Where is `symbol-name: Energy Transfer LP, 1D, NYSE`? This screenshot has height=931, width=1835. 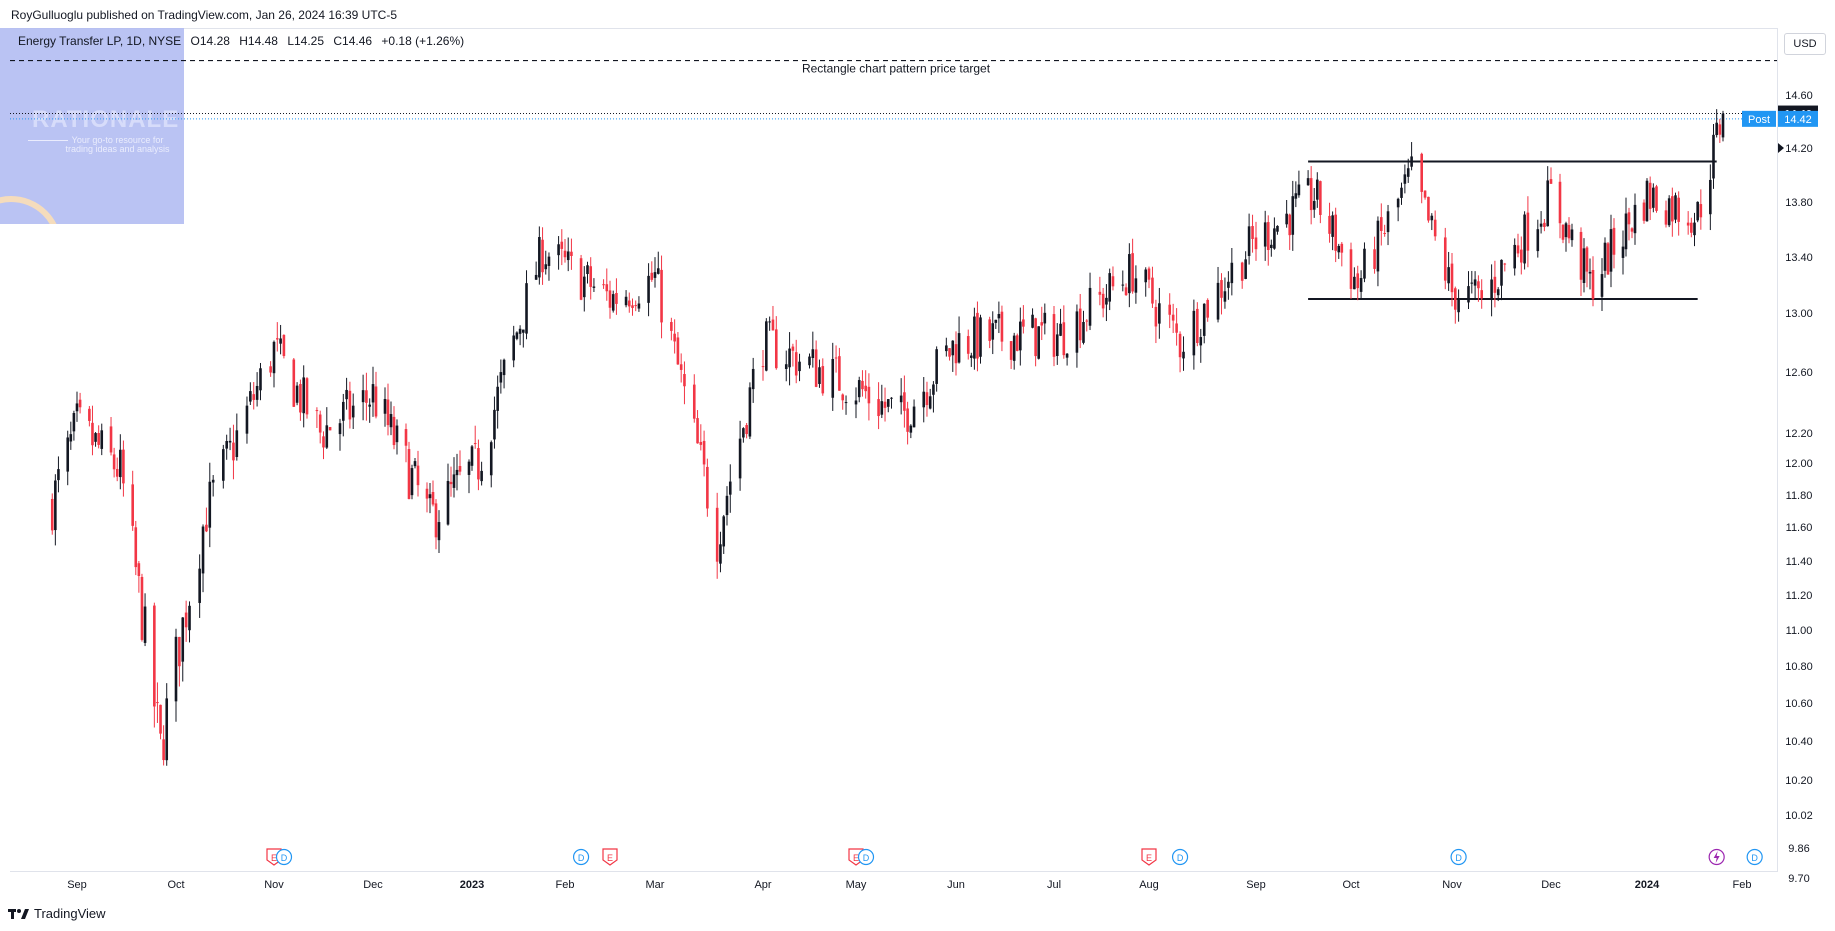 symbol-name: Energy Transfer LP, 1D, NYSE is located at coordinates (100, 41).